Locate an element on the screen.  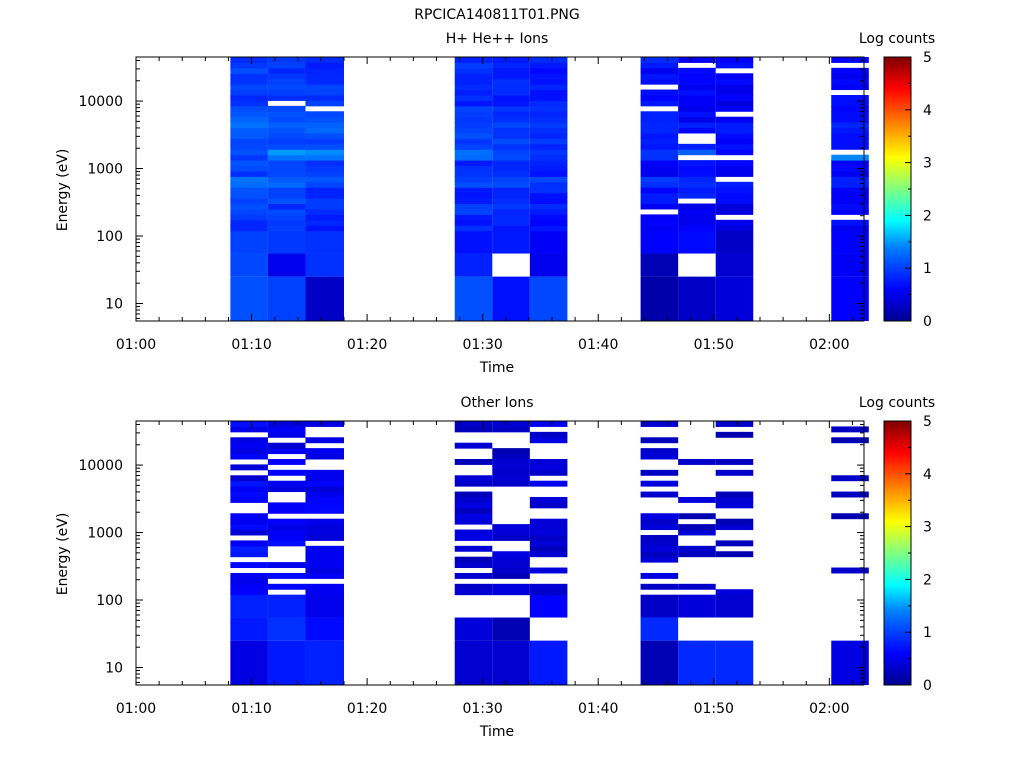
y-tick-label: 10 is located at coordinates (114, 668).